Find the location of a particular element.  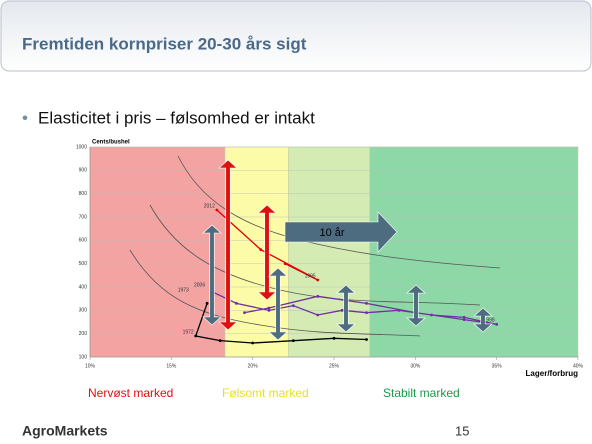

x-tick-label: 25% is located at coordinates (334, 366).